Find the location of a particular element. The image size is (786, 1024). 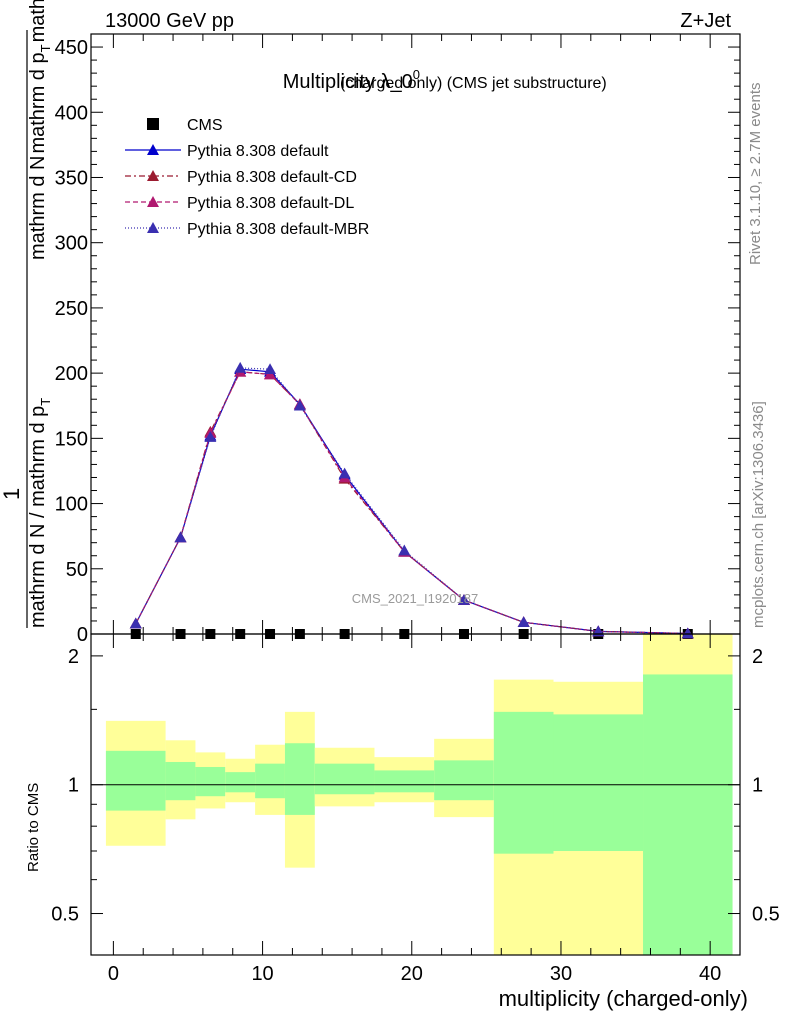

ratio-ytick-label-left-1: 1 is located at coordinates (73, 786).